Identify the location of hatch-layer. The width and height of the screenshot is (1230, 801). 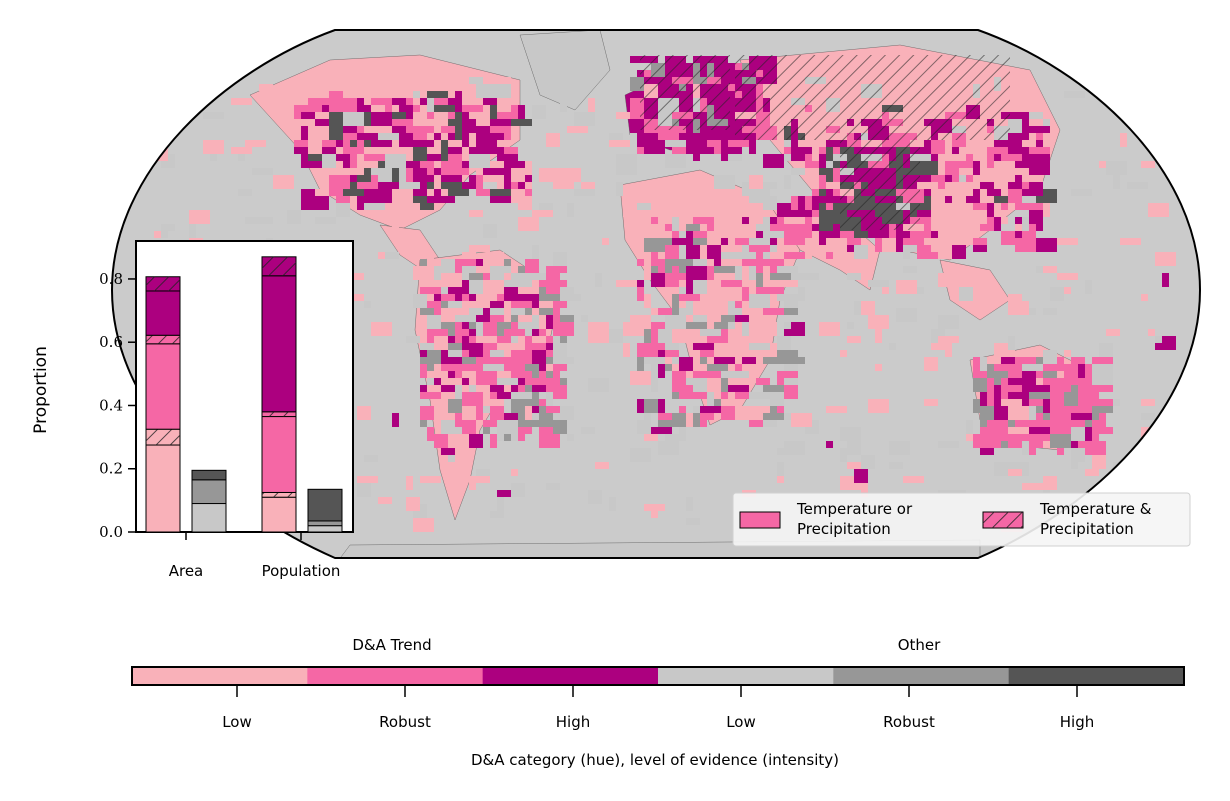
(825, 142).